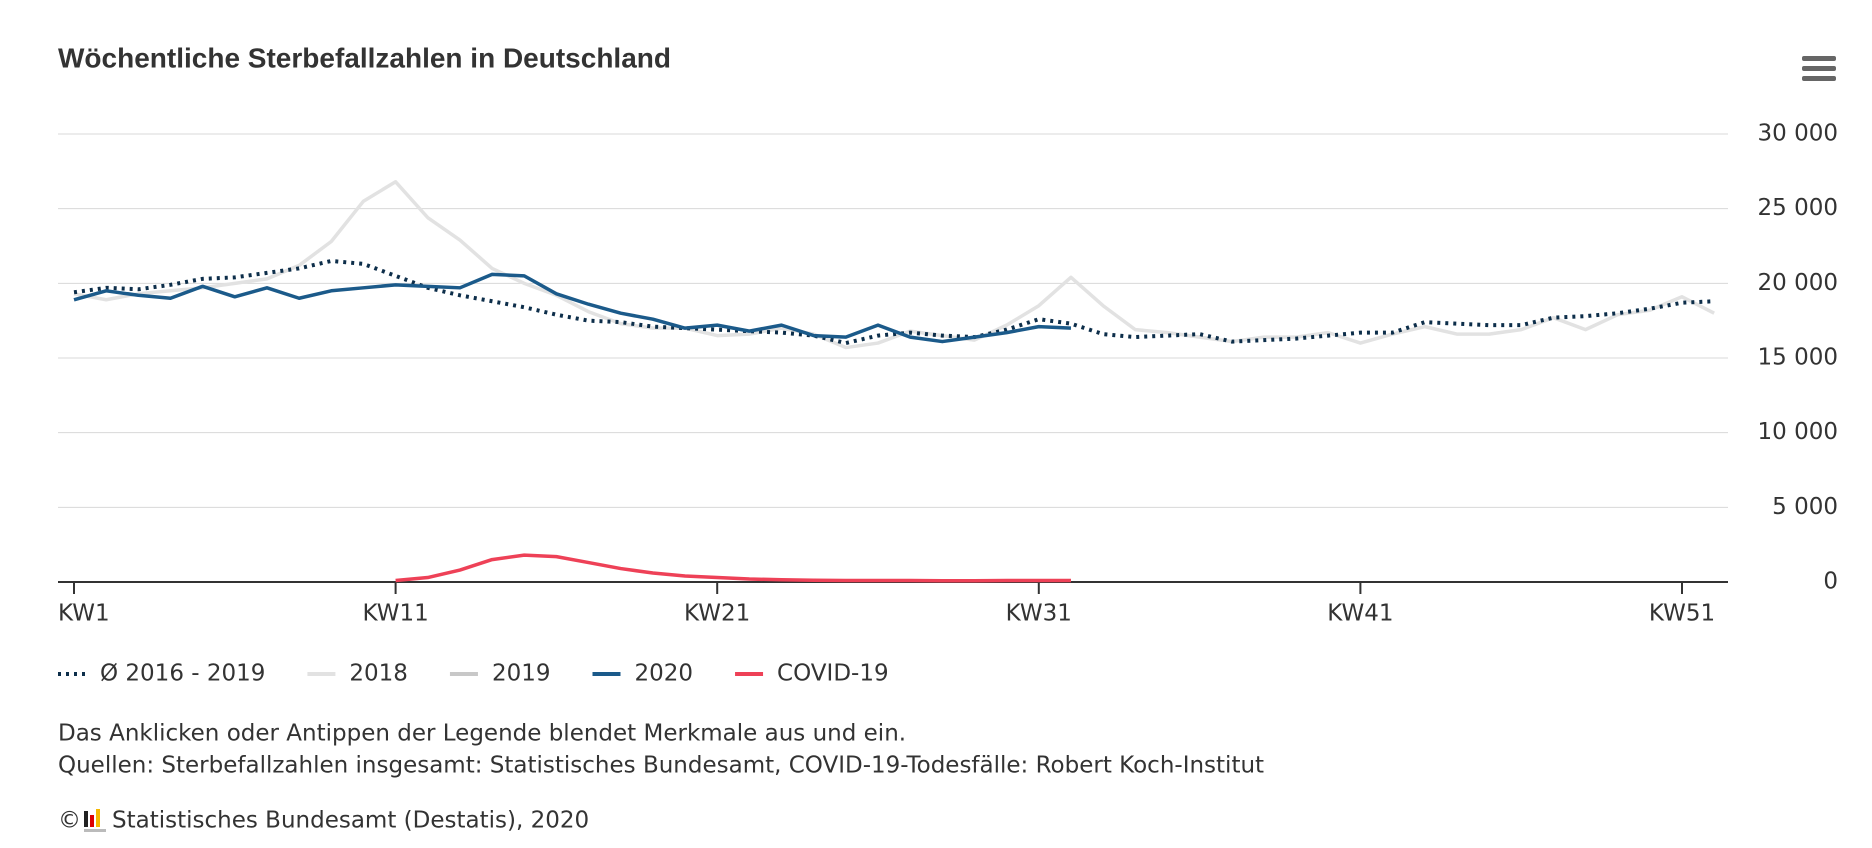 This screenshot has width=1872, height=848. Describe the element at coordinates (395, 614) in the screenshot. I see `x-tick-label: KW11` at that location.